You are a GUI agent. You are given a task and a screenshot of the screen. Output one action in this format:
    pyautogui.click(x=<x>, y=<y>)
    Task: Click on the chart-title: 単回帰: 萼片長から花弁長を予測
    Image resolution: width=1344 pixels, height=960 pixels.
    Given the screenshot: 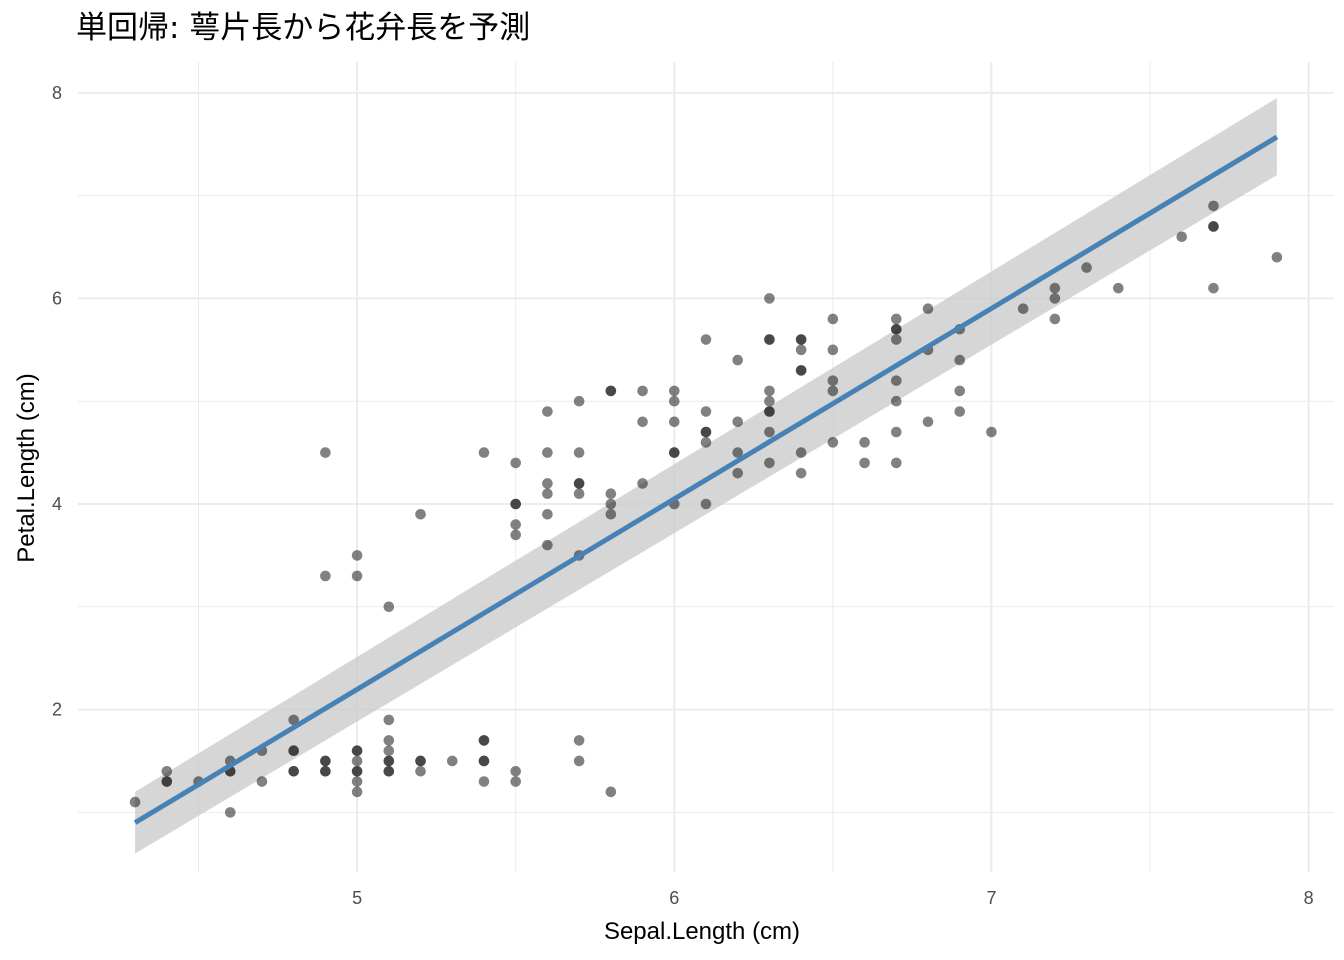 What is the action you would take?
    pyautogui.click(x=303, y=28)
    